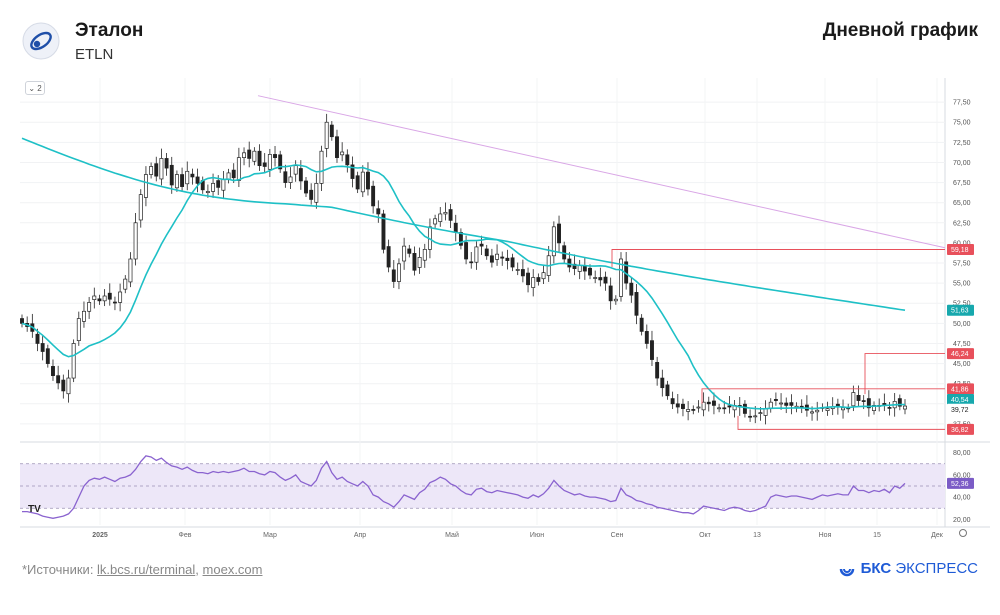  What do you see at coordinates (270, 535) in the screenshot?
I see `time-tick-label: Мар` at bounding box center [270, 535].